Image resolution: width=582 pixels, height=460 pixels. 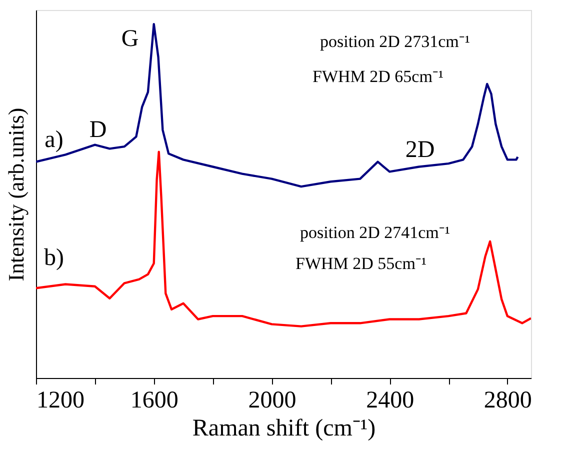 I want to click on annotation: D, so click(x=98, y=130).